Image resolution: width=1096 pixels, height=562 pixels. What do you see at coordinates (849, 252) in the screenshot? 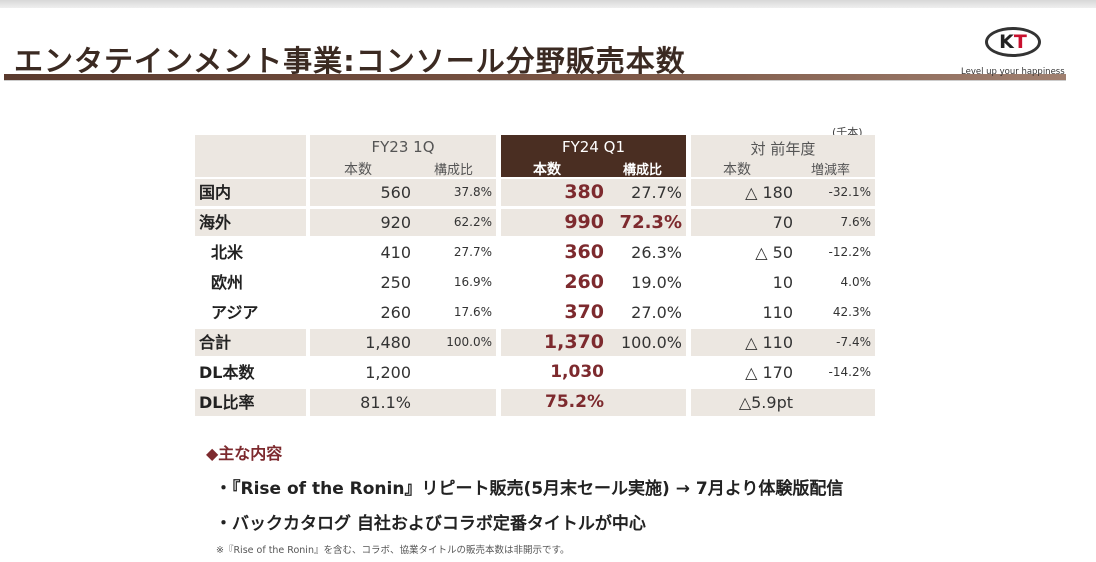
I see `yoy-rate: -12.2%` at bounding box center [849, 252].